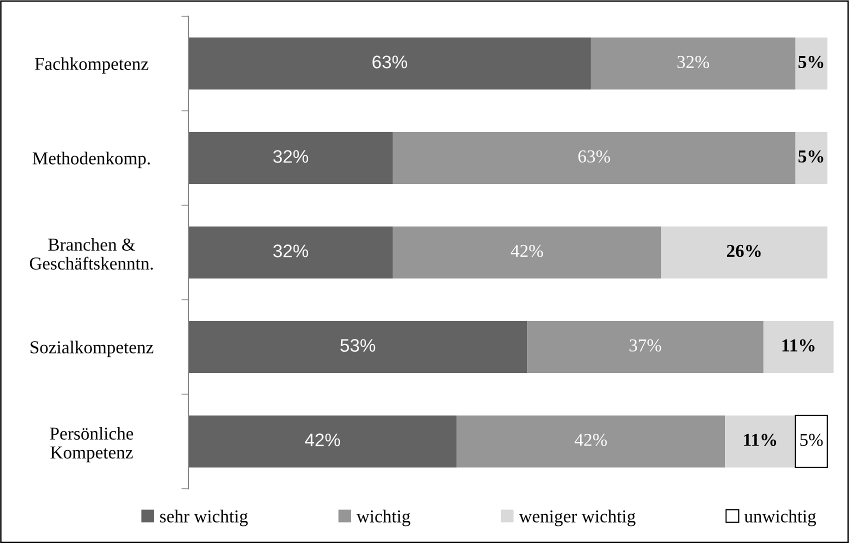 The image size is (849, 543). I want to click on y-tick-label: Methodenkomp., so click(91, 160).